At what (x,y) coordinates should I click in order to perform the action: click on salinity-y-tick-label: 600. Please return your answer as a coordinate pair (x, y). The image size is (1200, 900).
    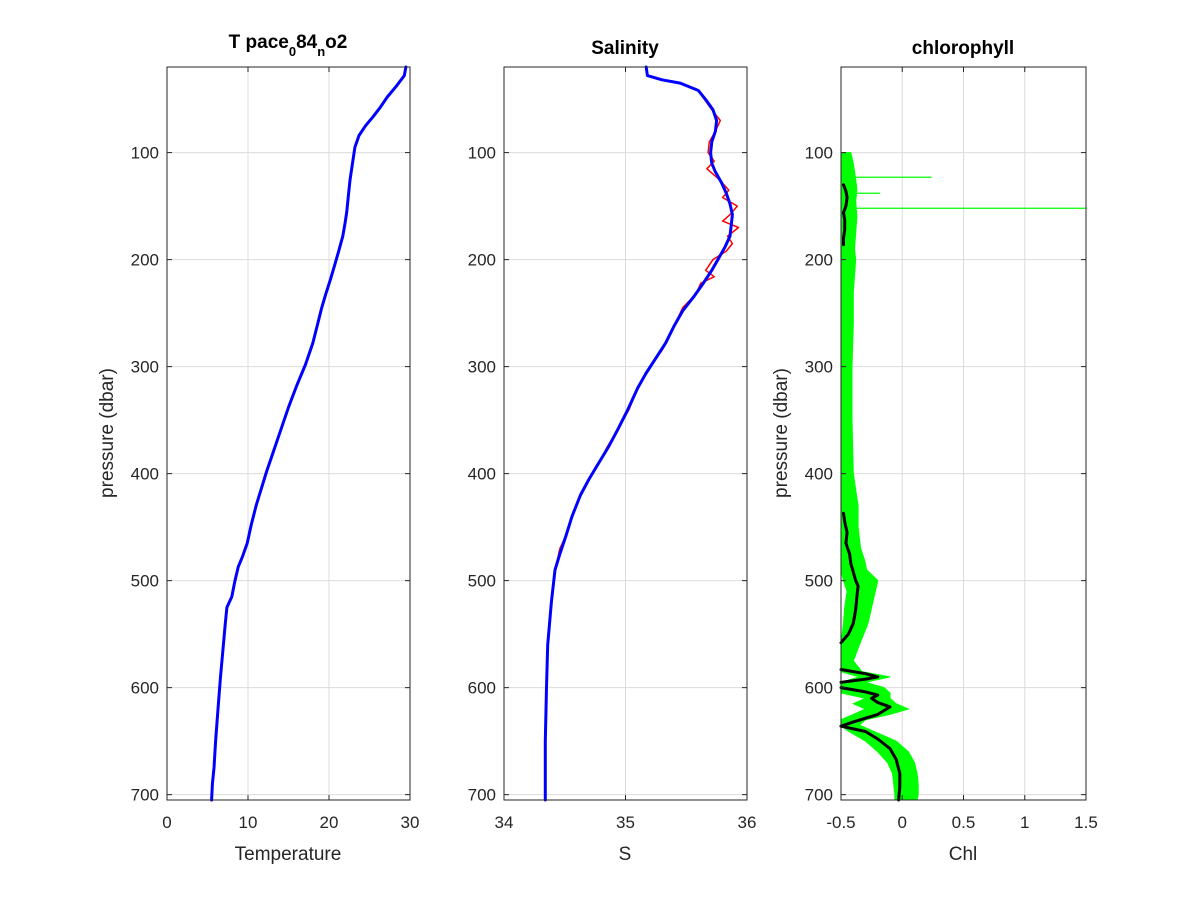
    Looking at the image, I should click on (482, 688).